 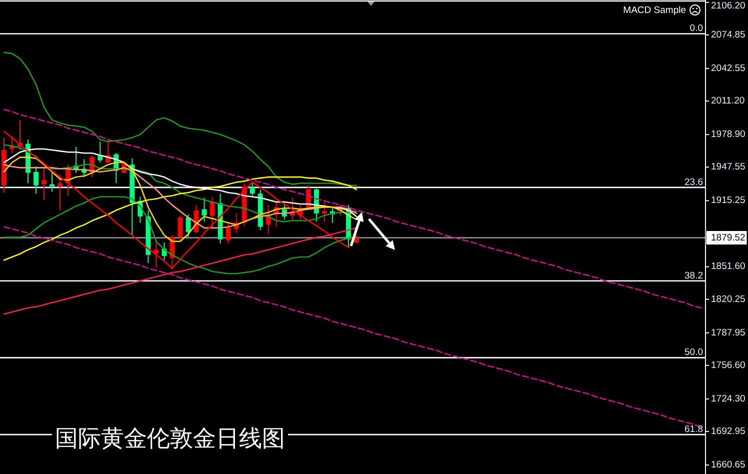 I want to click on y-tick-label: 1915.25, so click(x=728, y=200).